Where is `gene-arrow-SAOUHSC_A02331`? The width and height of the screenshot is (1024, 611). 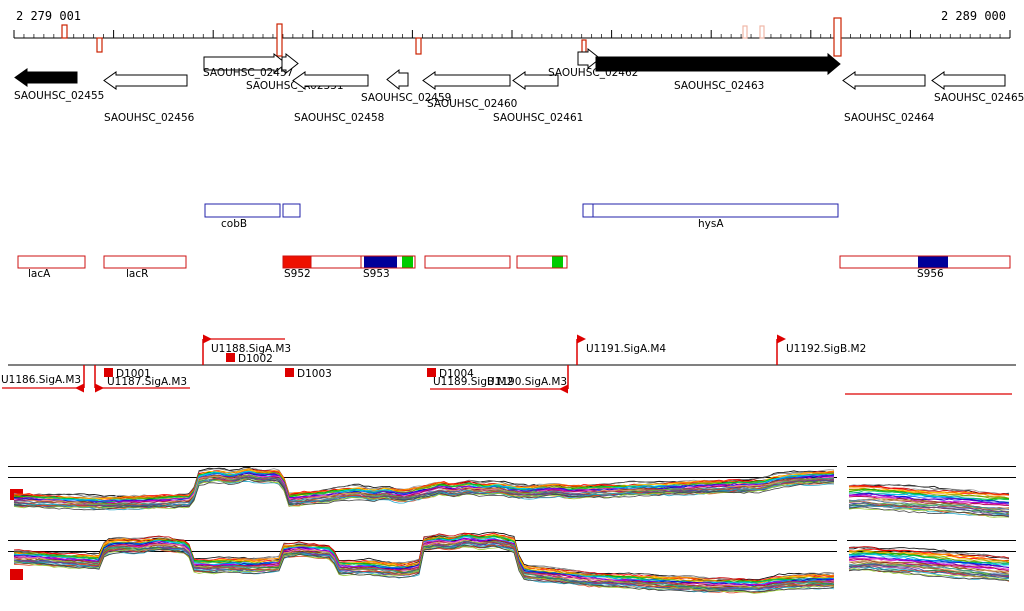 gene-arrow-SAOUHSC_A02331 is located at coordinates (290, 63).